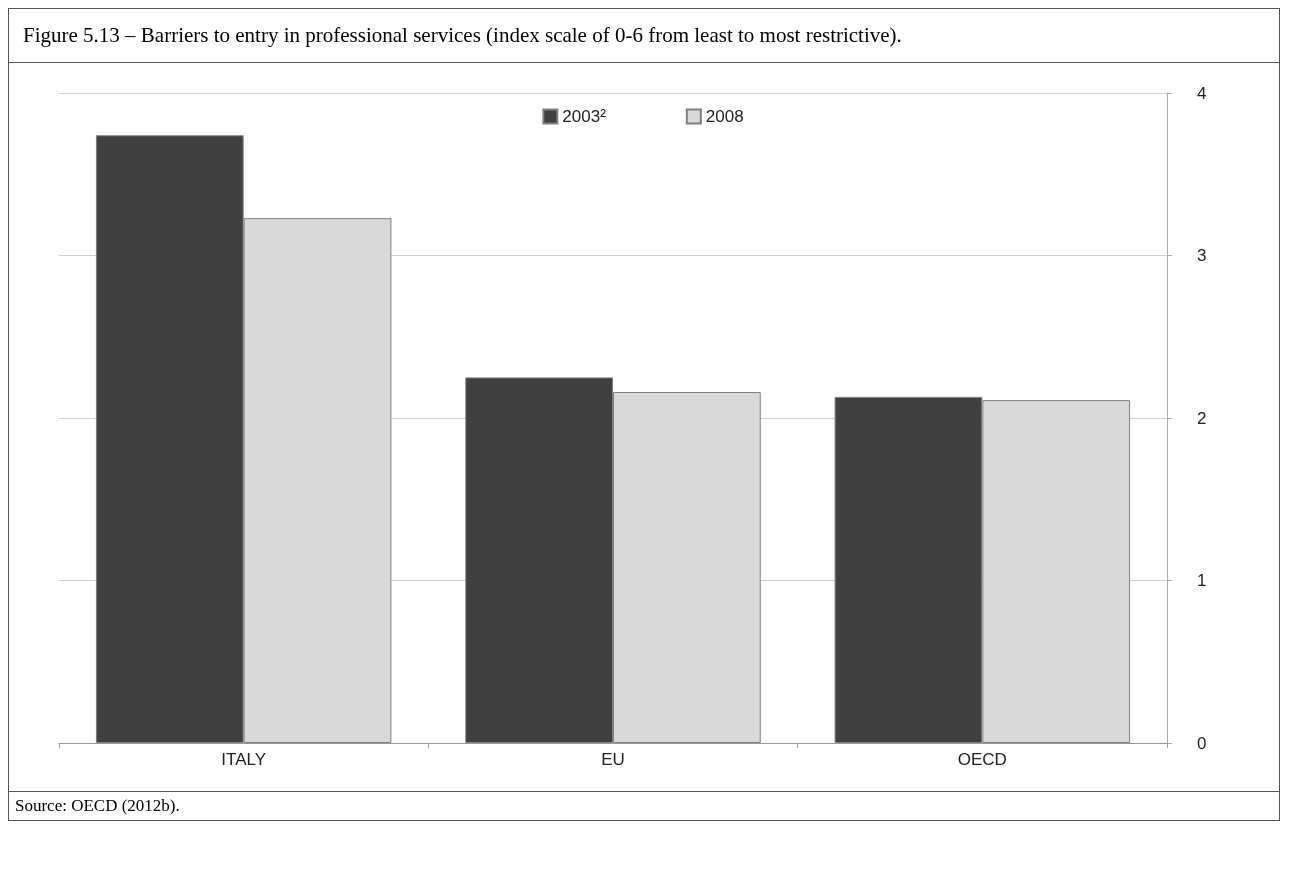 The width and height of the screenshot is (1291, 872). I want to click on legend-label: 2003², so click(584, 116).